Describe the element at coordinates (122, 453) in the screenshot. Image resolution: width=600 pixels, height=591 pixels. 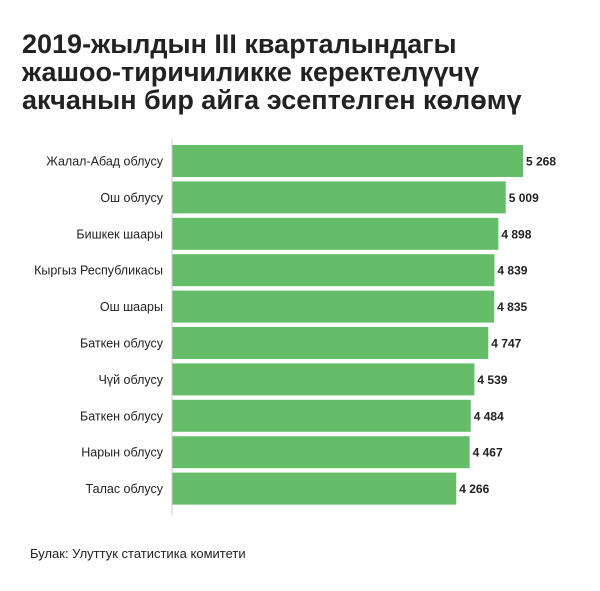
I see `category-label: Нарын облусу` at that location.